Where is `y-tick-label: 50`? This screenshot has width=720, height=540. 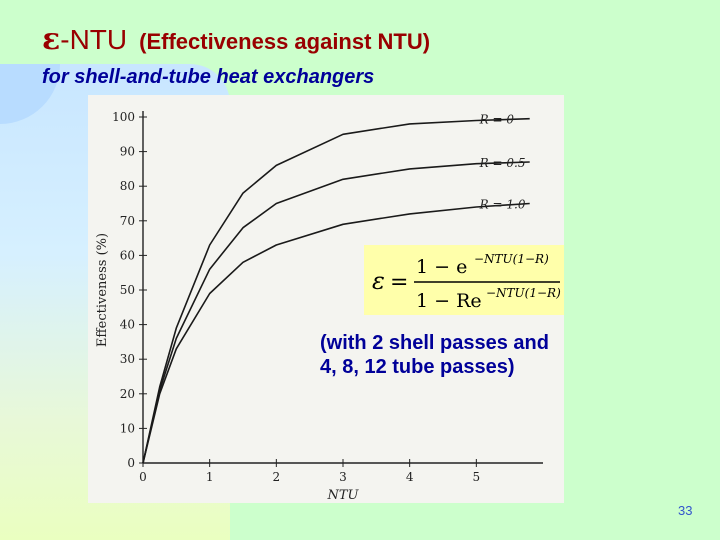 y-tick-label: 50 is located at coordinates (127, 290).